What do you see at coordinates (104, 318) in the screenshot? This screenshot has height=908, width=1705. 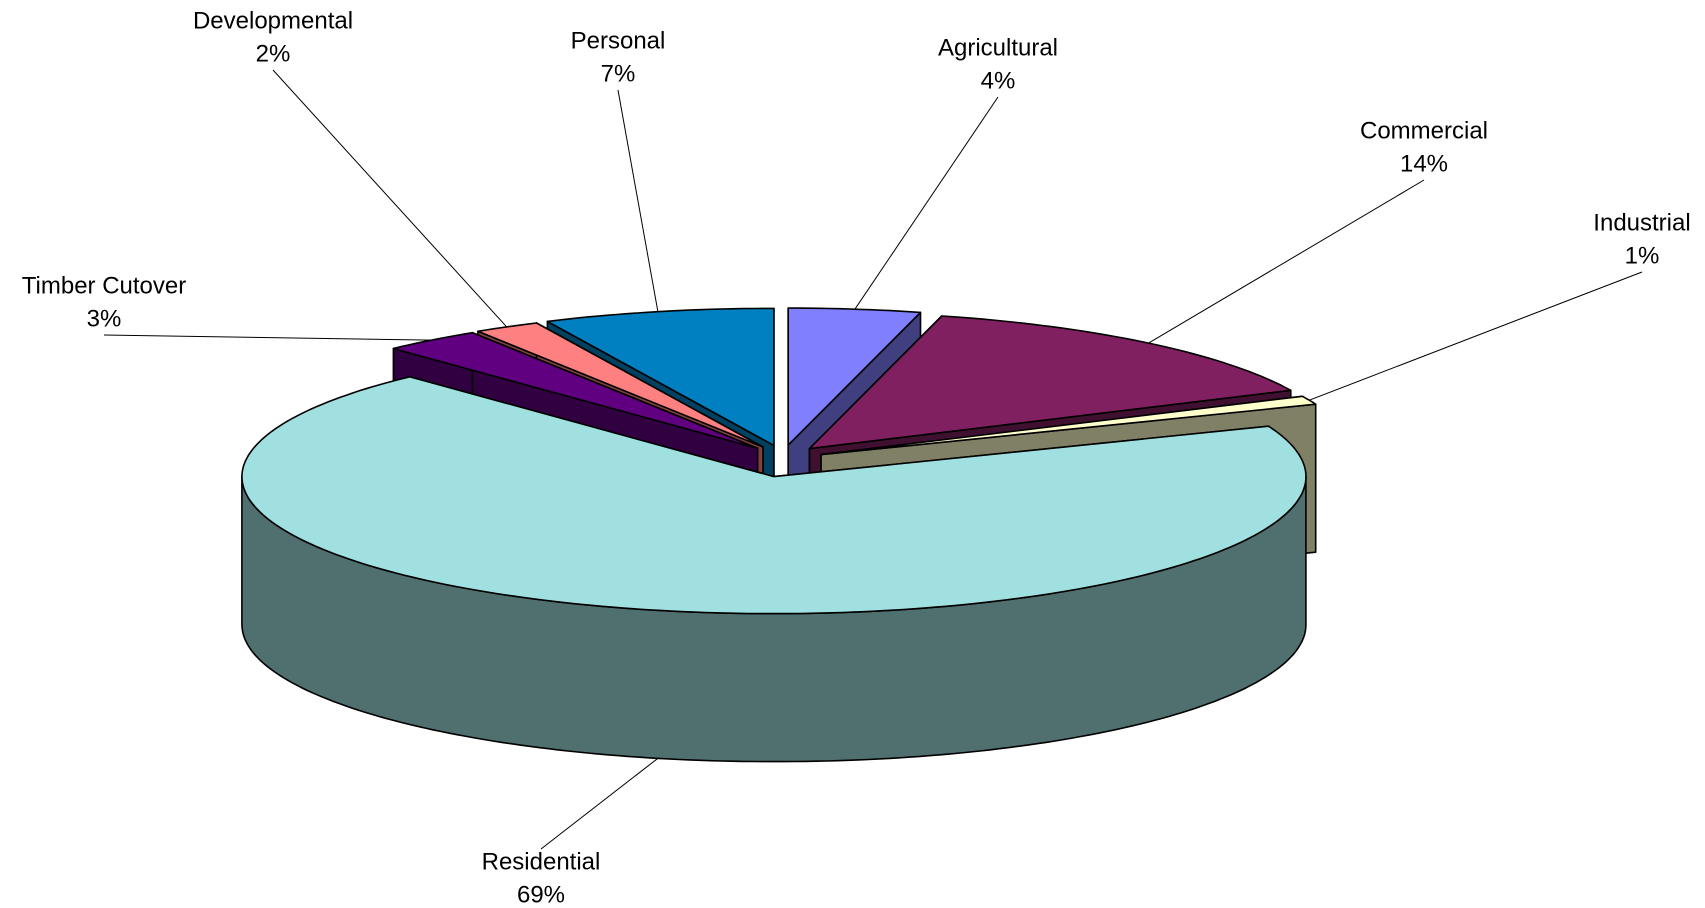 I see `value-label: 3%` at bounding box center [104, 318].